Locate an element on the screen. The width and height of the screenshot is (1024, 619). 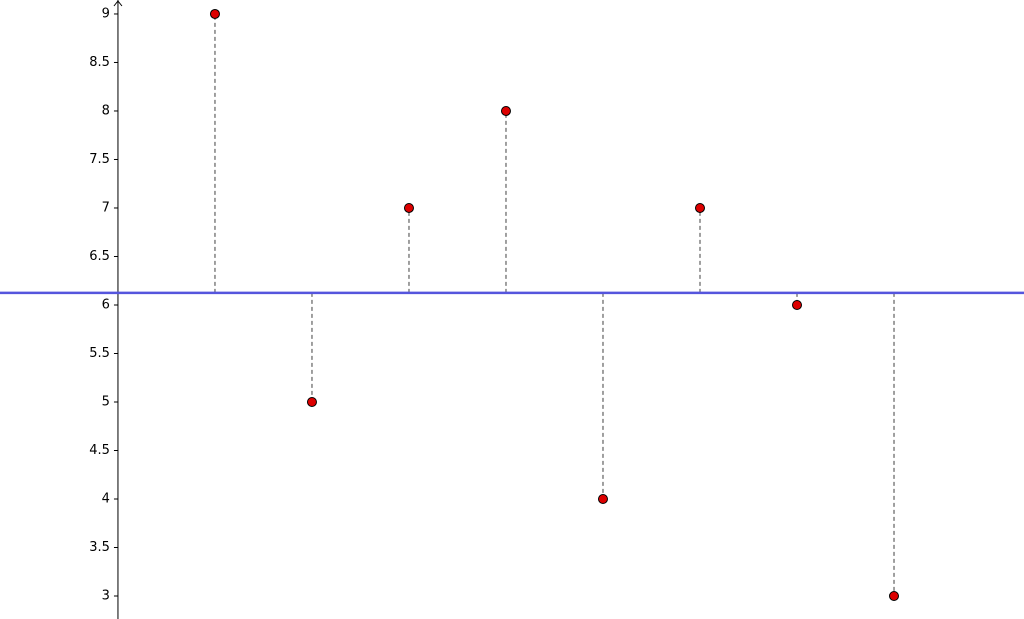
y-axis-arrow is located at coordinates (118, 3).